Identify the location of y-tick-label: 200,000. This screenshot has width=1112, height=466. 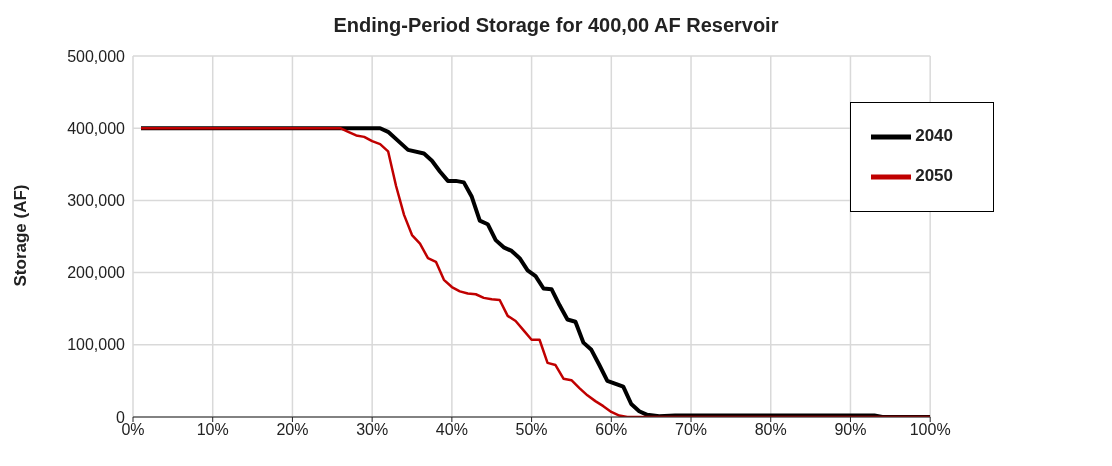
(96, 273).